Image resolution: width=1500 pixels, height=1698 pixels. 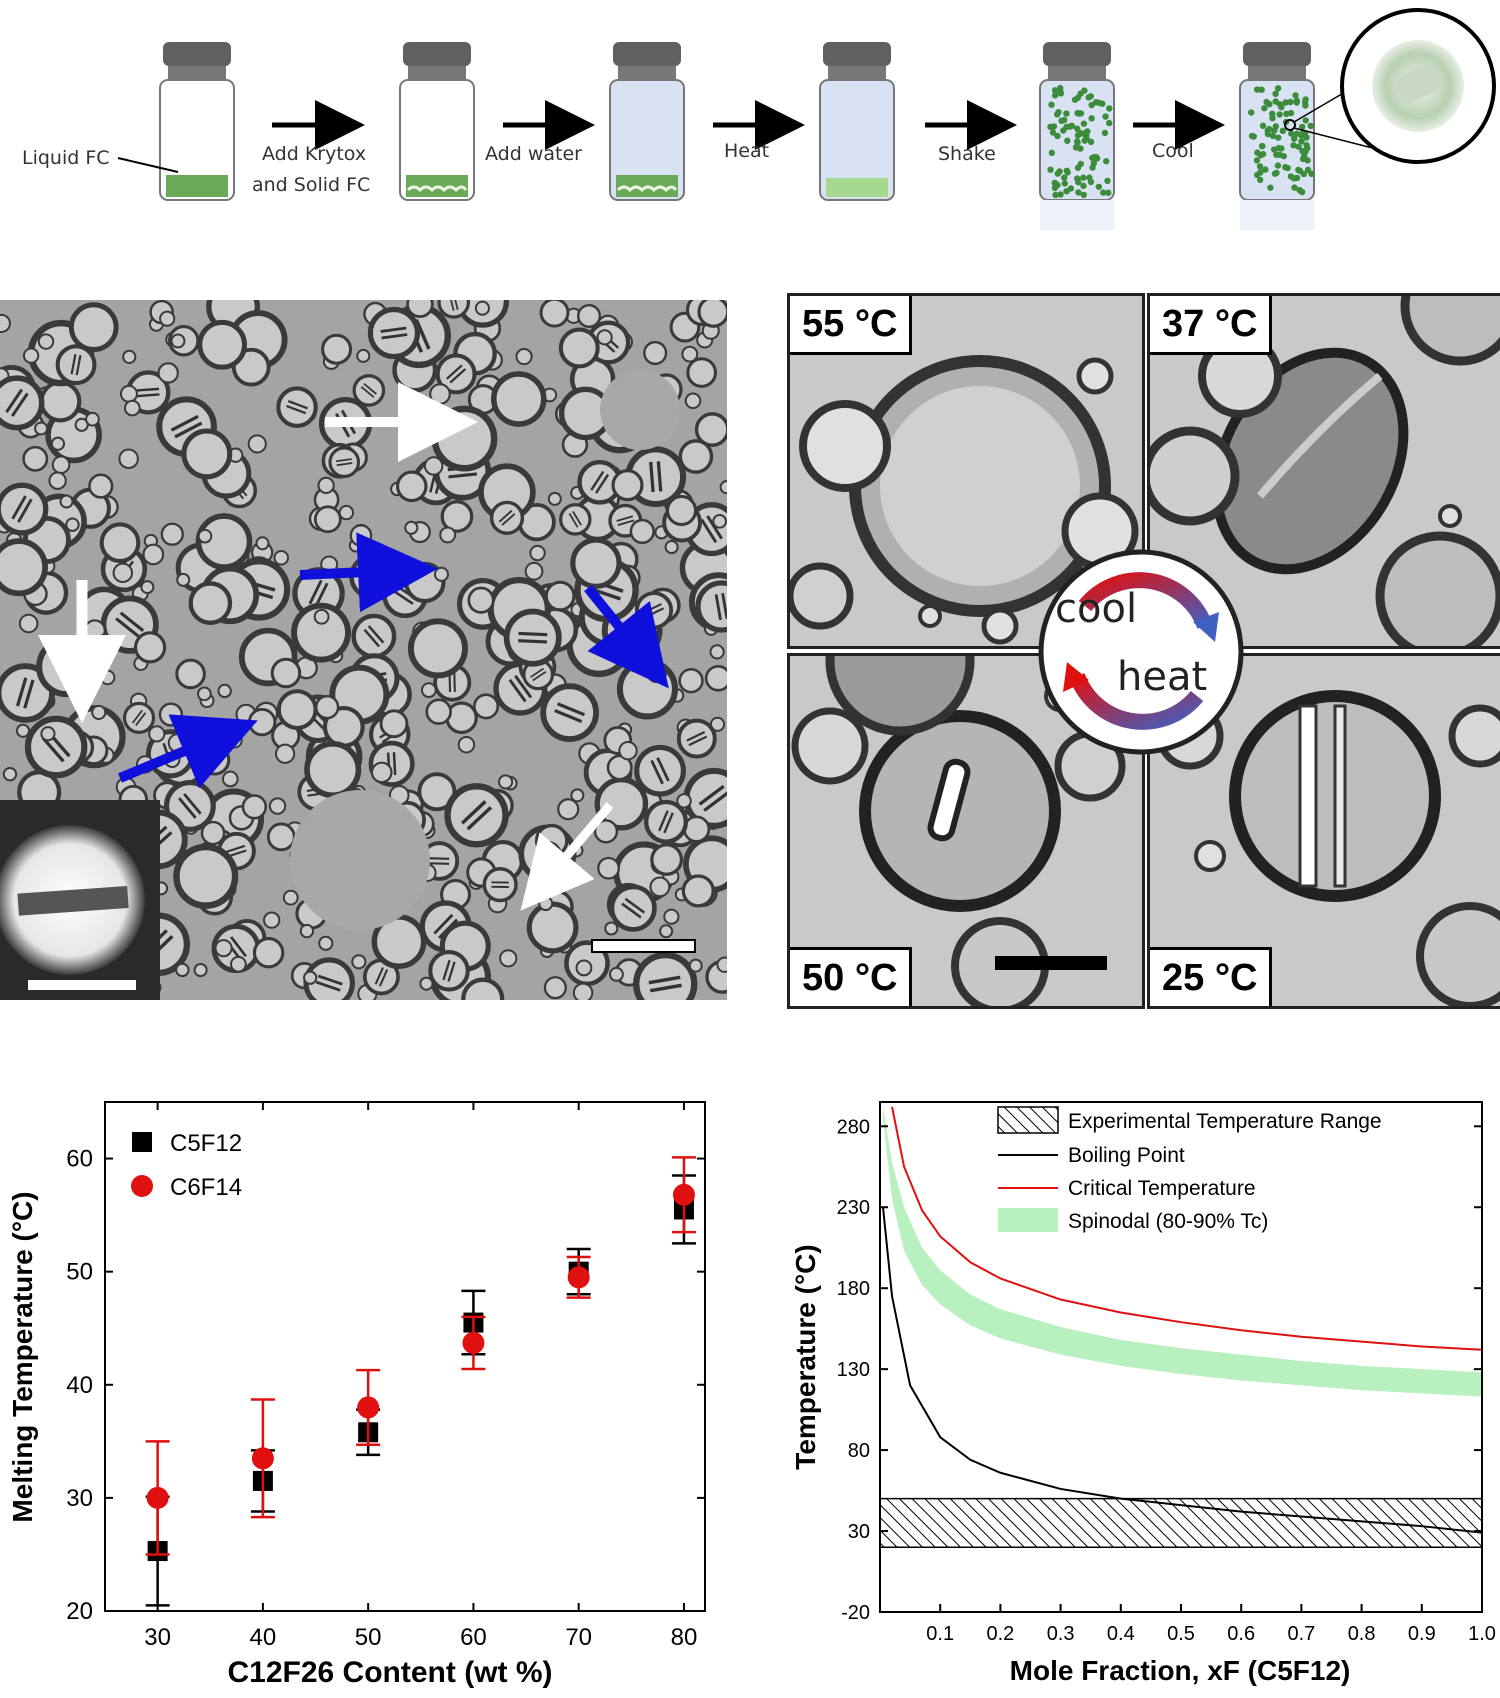 What do you see at coordinates (79, 1159) in the screenshot?
I see `y-tick-label: 60` at bounding box center [79, 1159].